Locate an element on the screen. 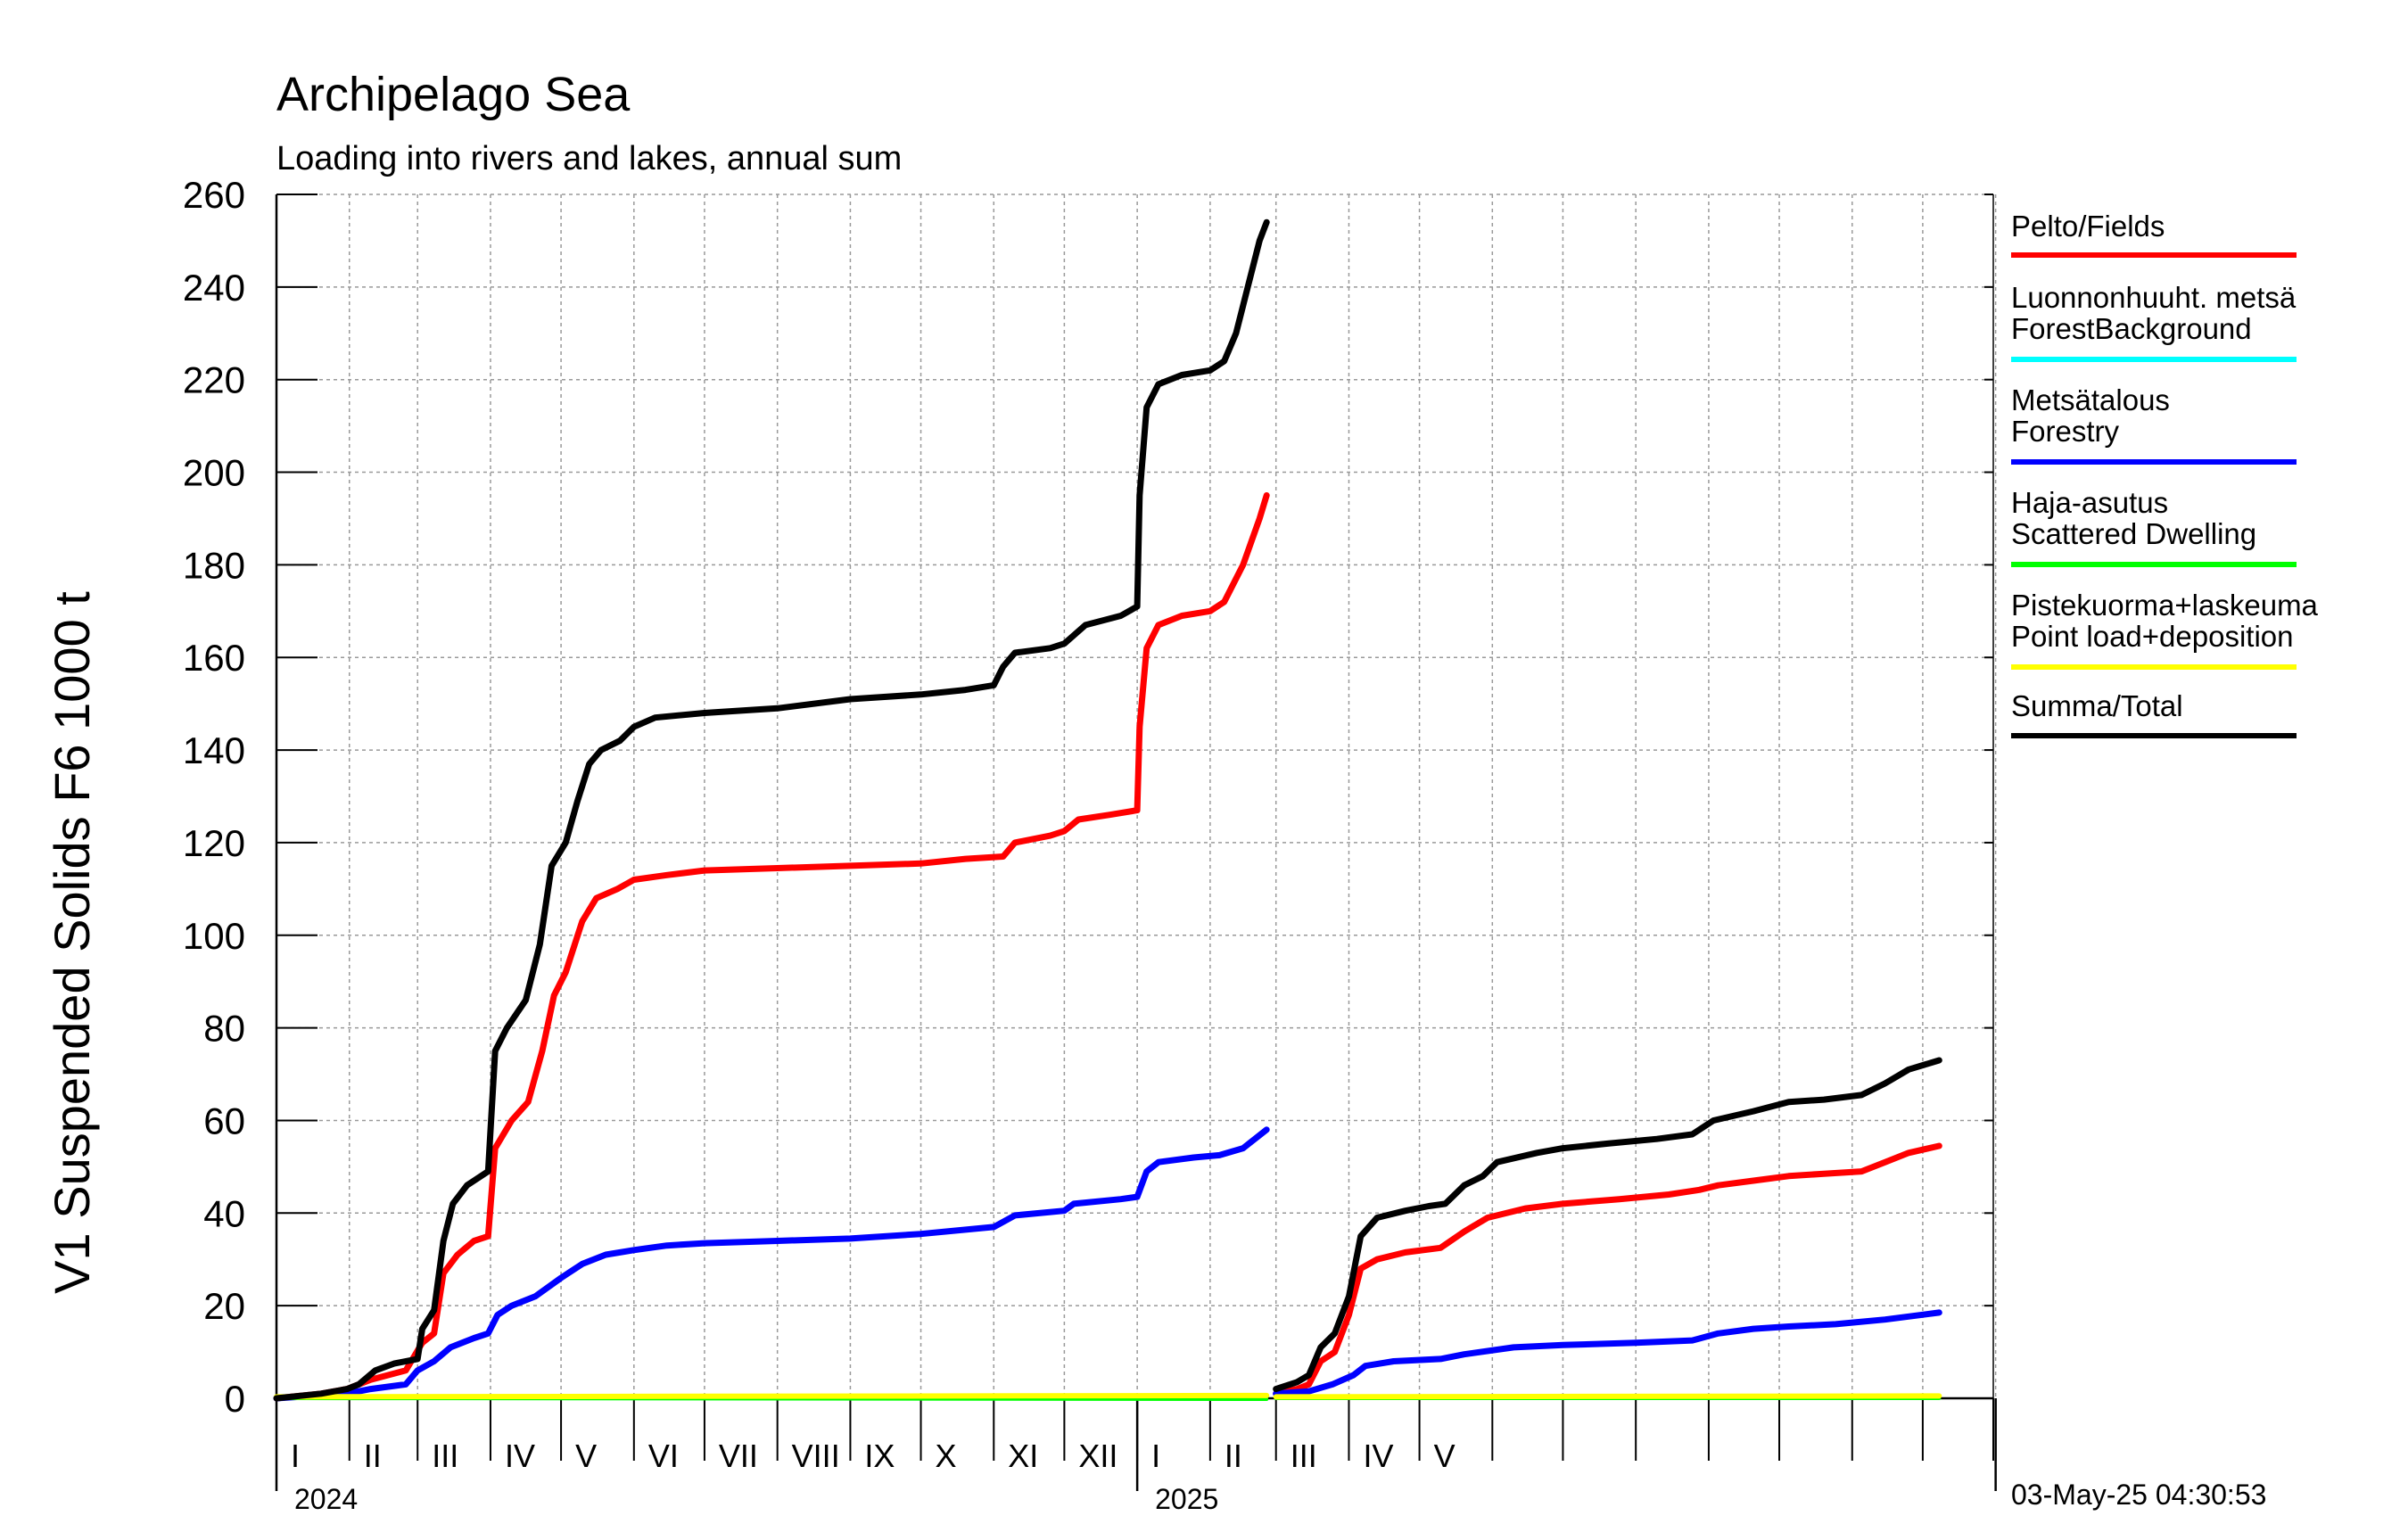 This screenshot has width=2408, height=1516. legend-label: Summa/Total is located at coordinates (2097, 705).